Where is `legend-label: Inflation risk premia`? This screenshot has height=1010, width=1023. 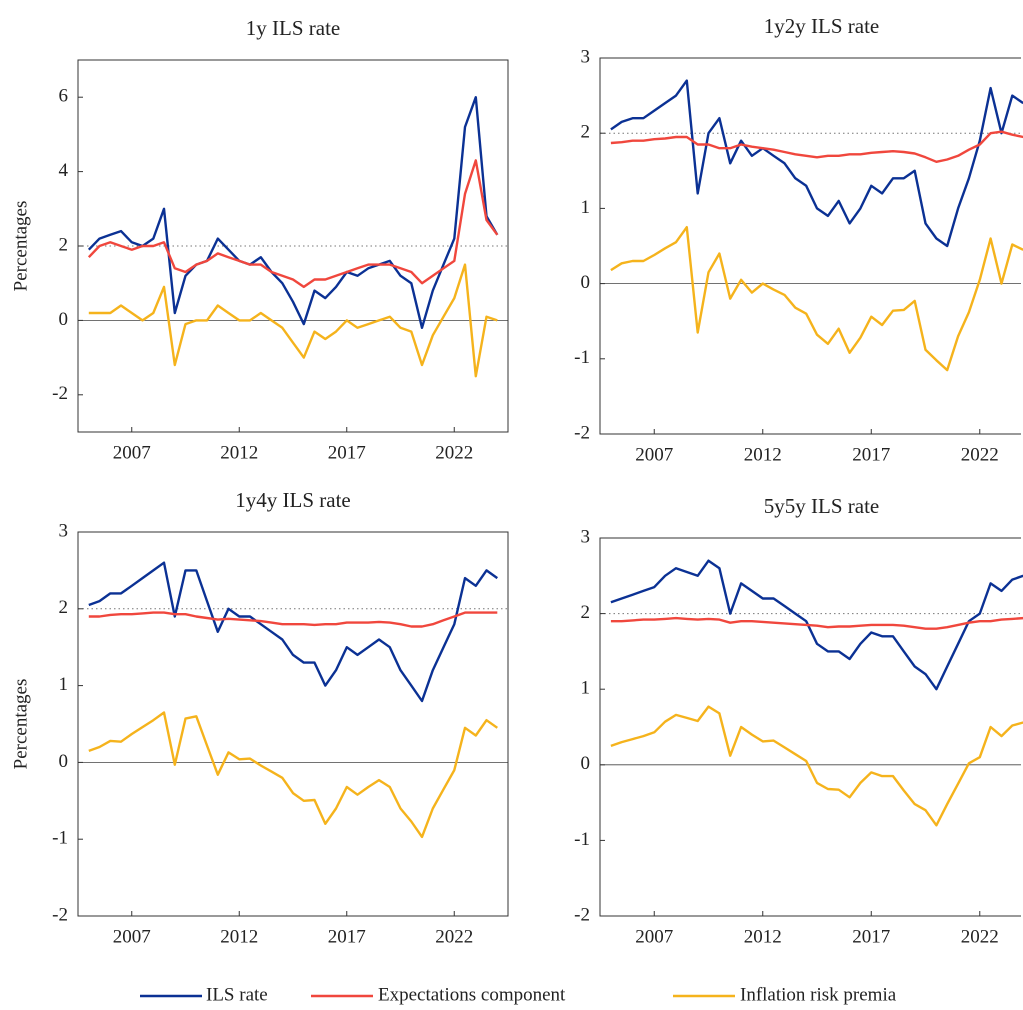
legend-label: Inflation risk premia is located at coordinates (818, 994).